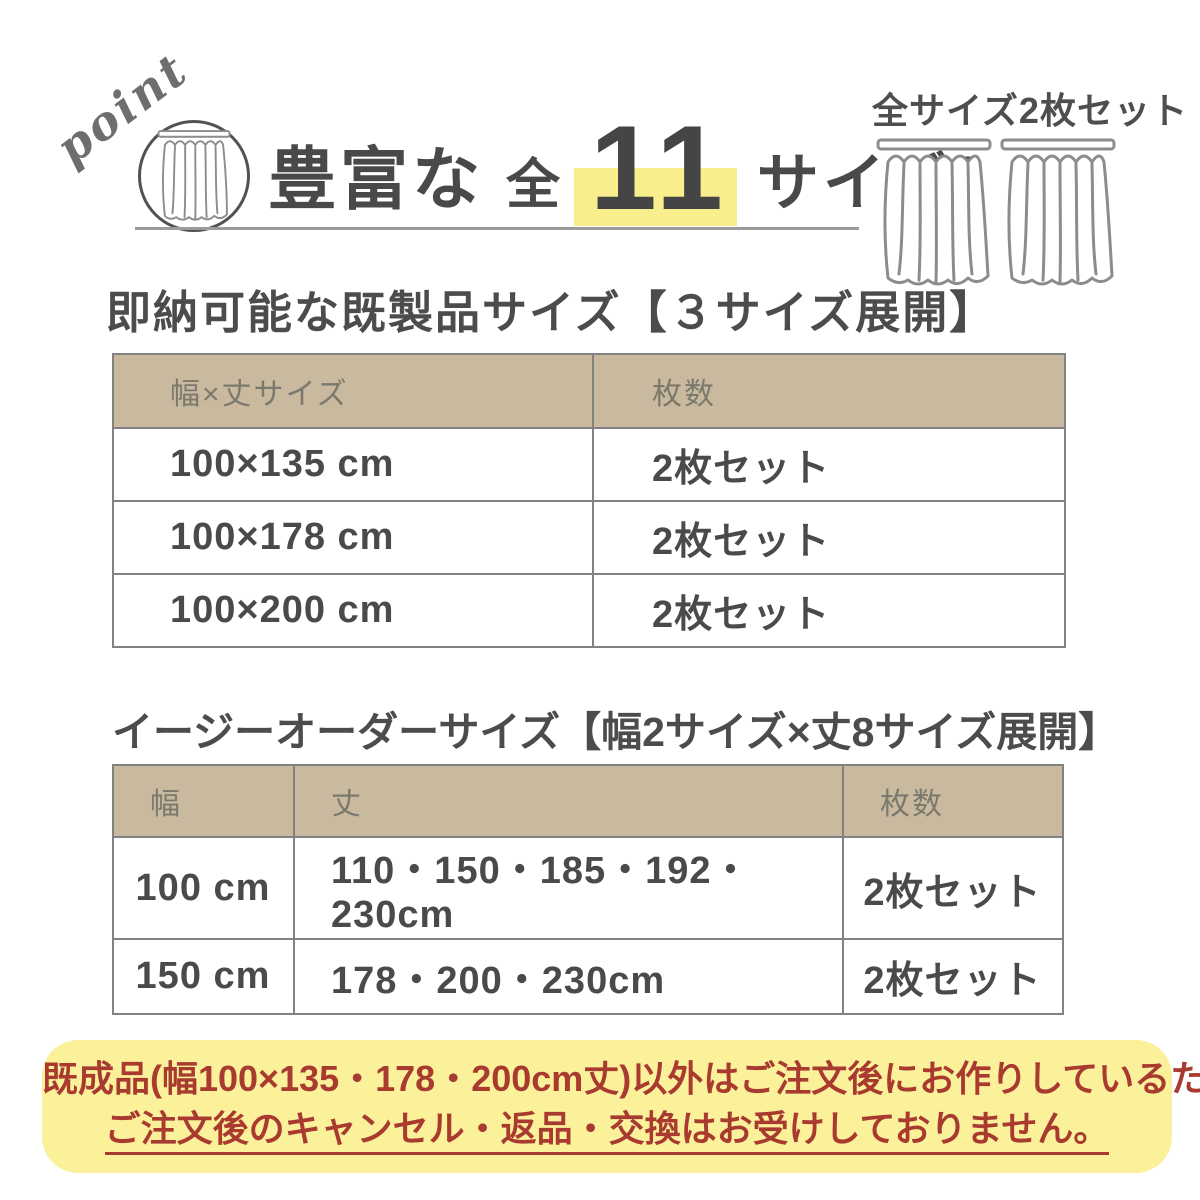 The height and width of the screenshot is (1200, 1200). I want to click on table-header-row: 幅×丈サイズ 枚数, so click(589, 391).